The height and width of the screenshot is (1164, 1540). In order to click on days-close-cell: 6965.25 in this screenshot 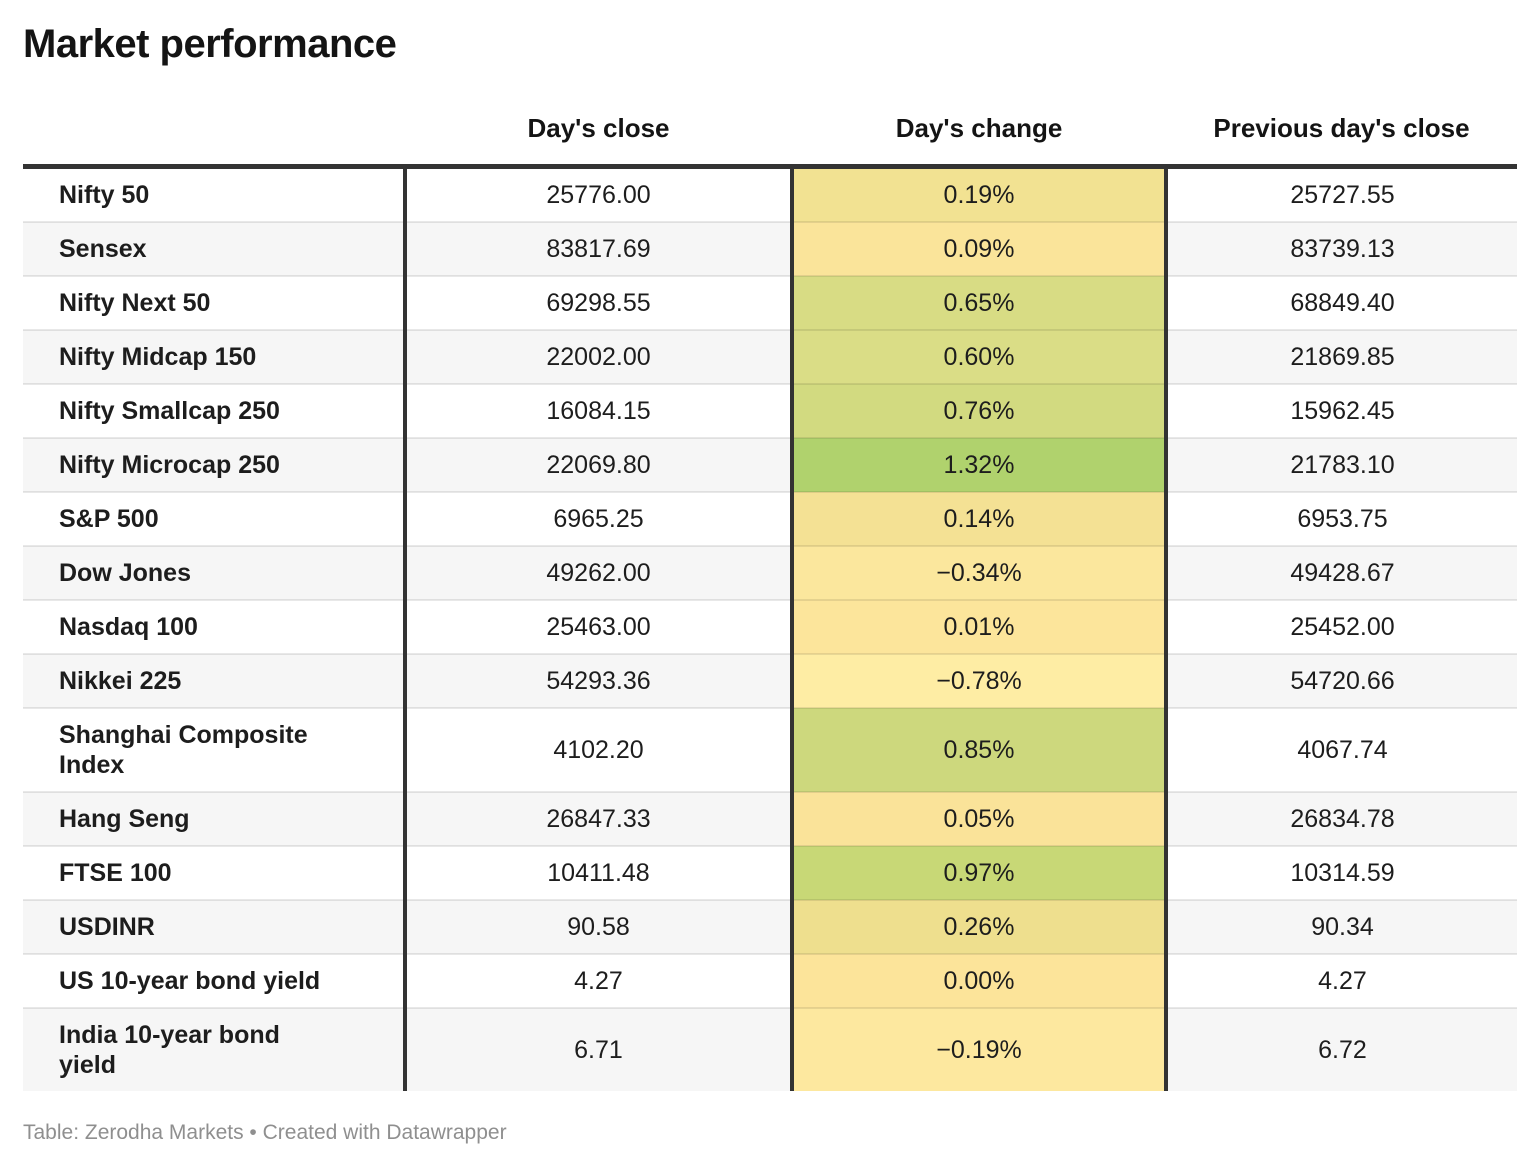, I will do `click(598, 518)`.